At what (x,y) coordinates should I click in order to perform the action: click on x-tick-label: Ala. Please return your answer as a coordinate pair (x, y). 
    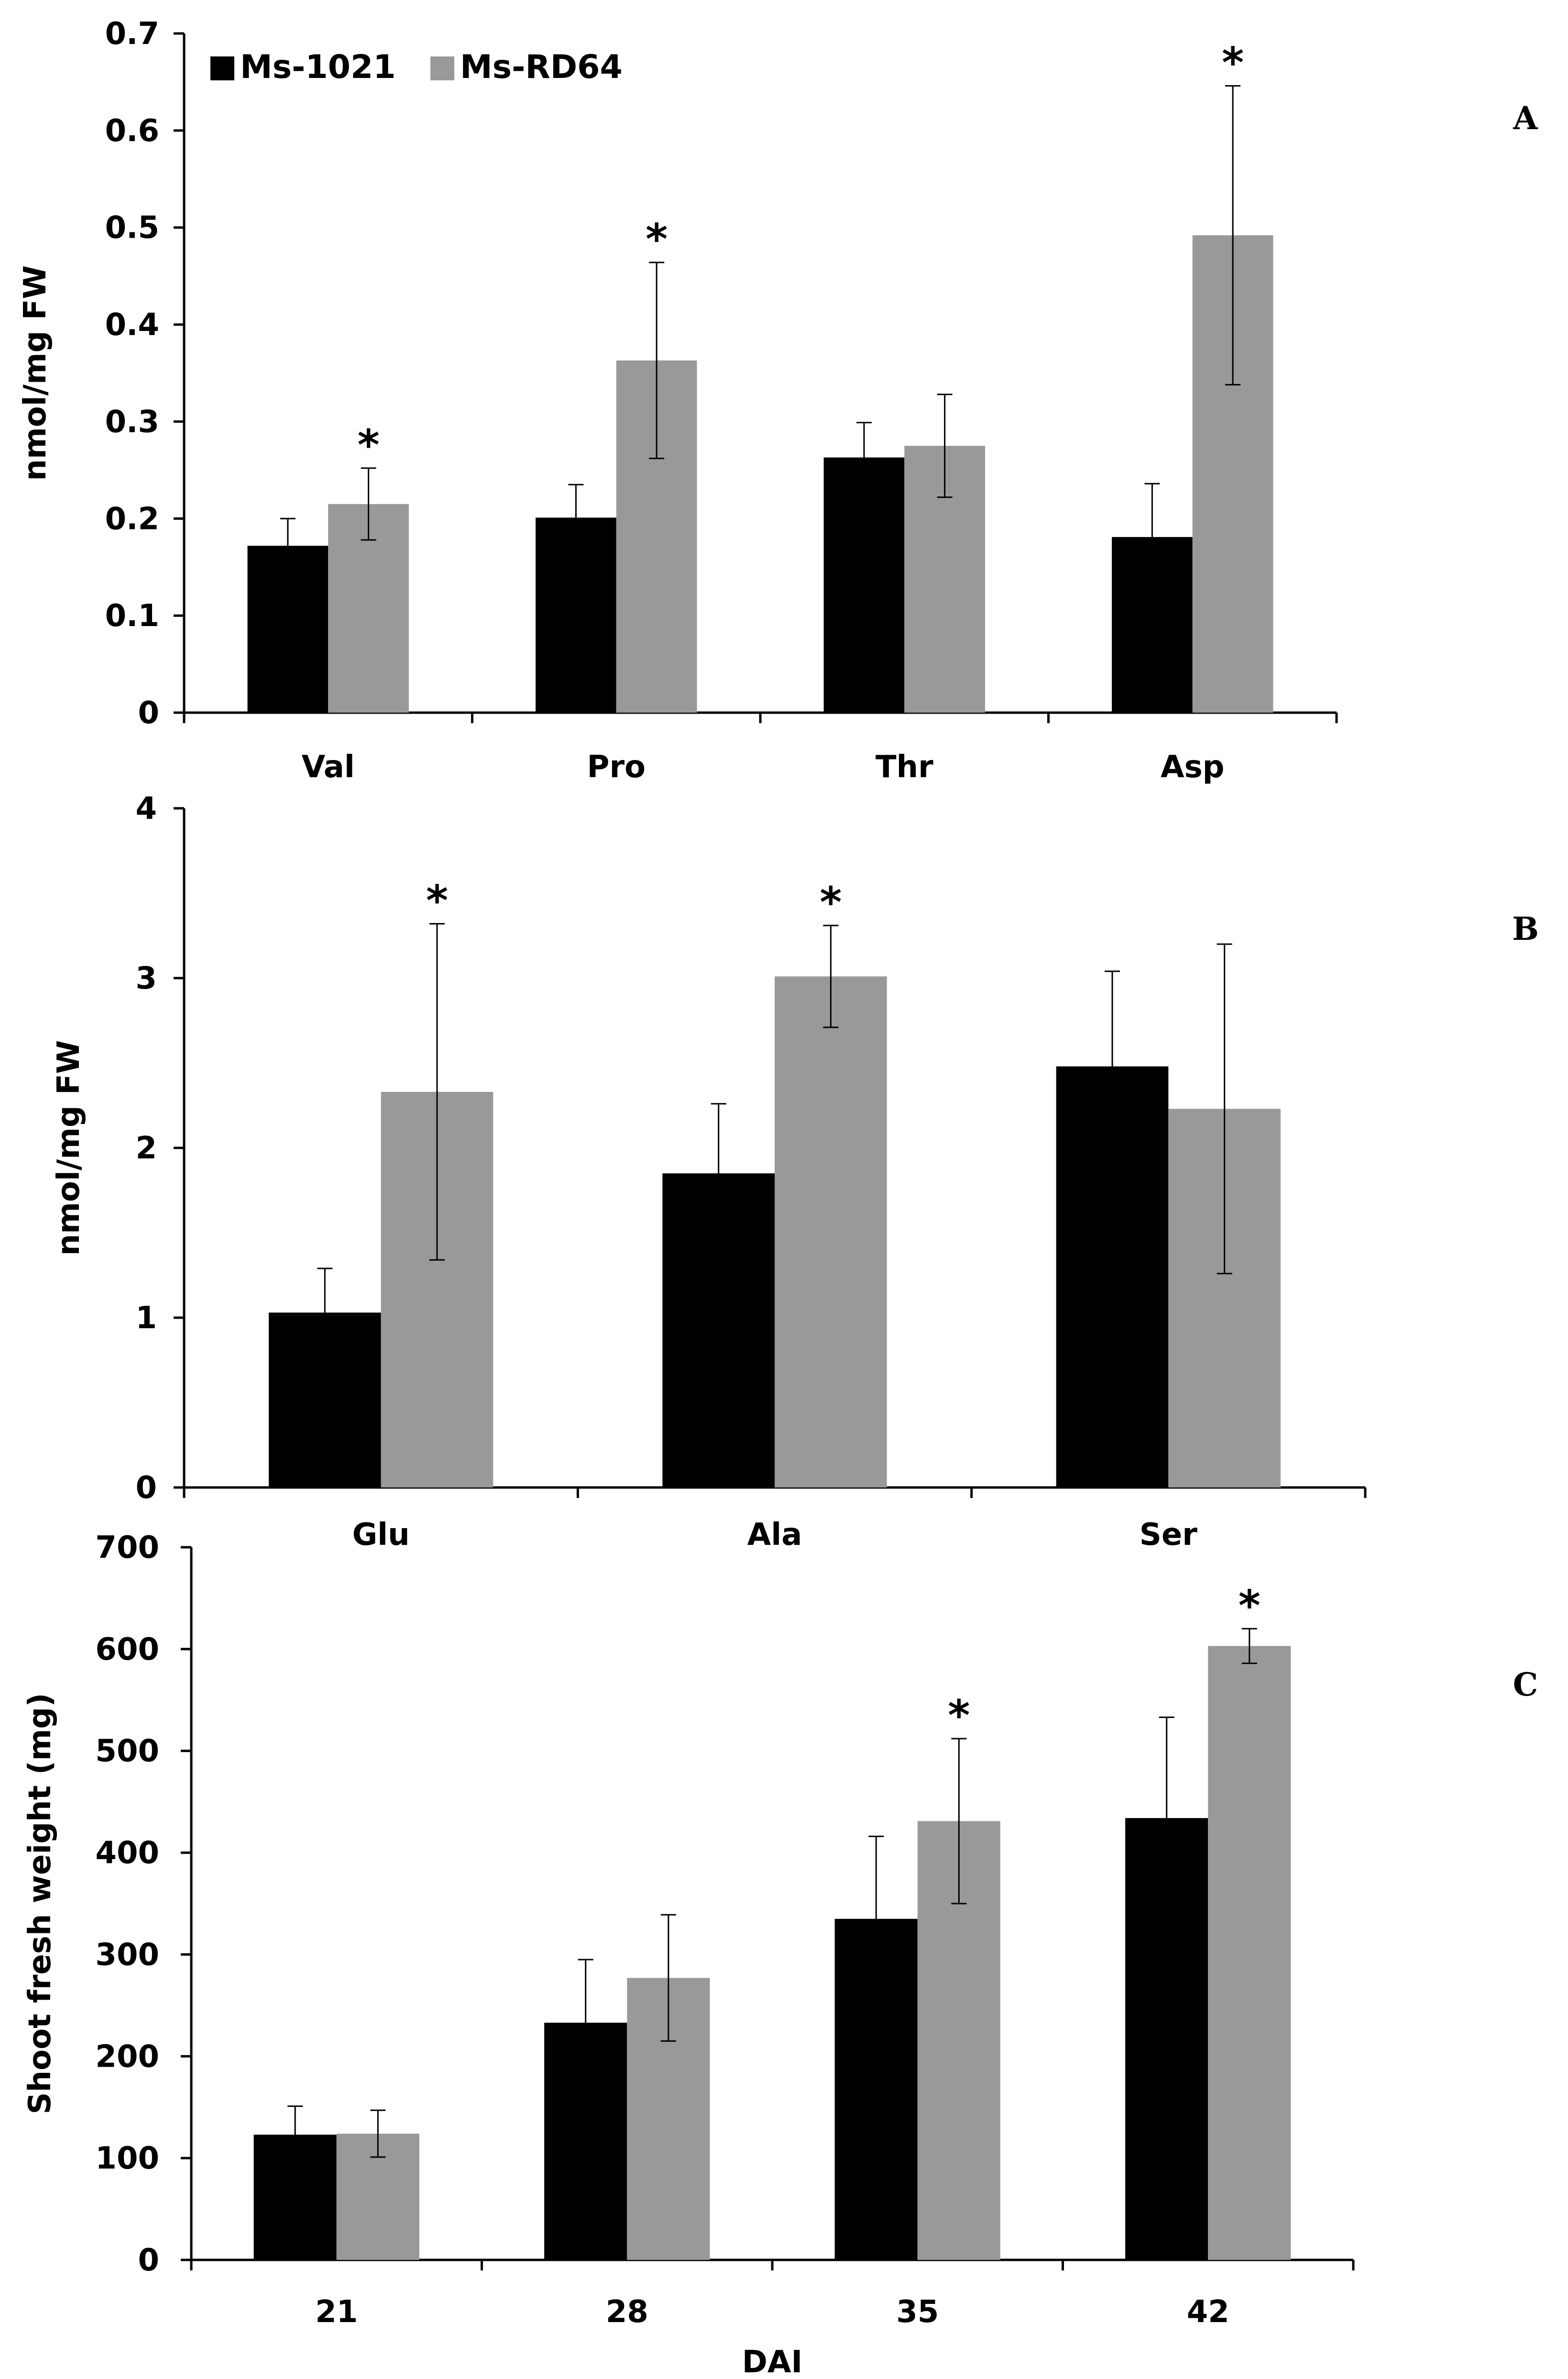
    Looking at the image, I should click on (774, 1535).